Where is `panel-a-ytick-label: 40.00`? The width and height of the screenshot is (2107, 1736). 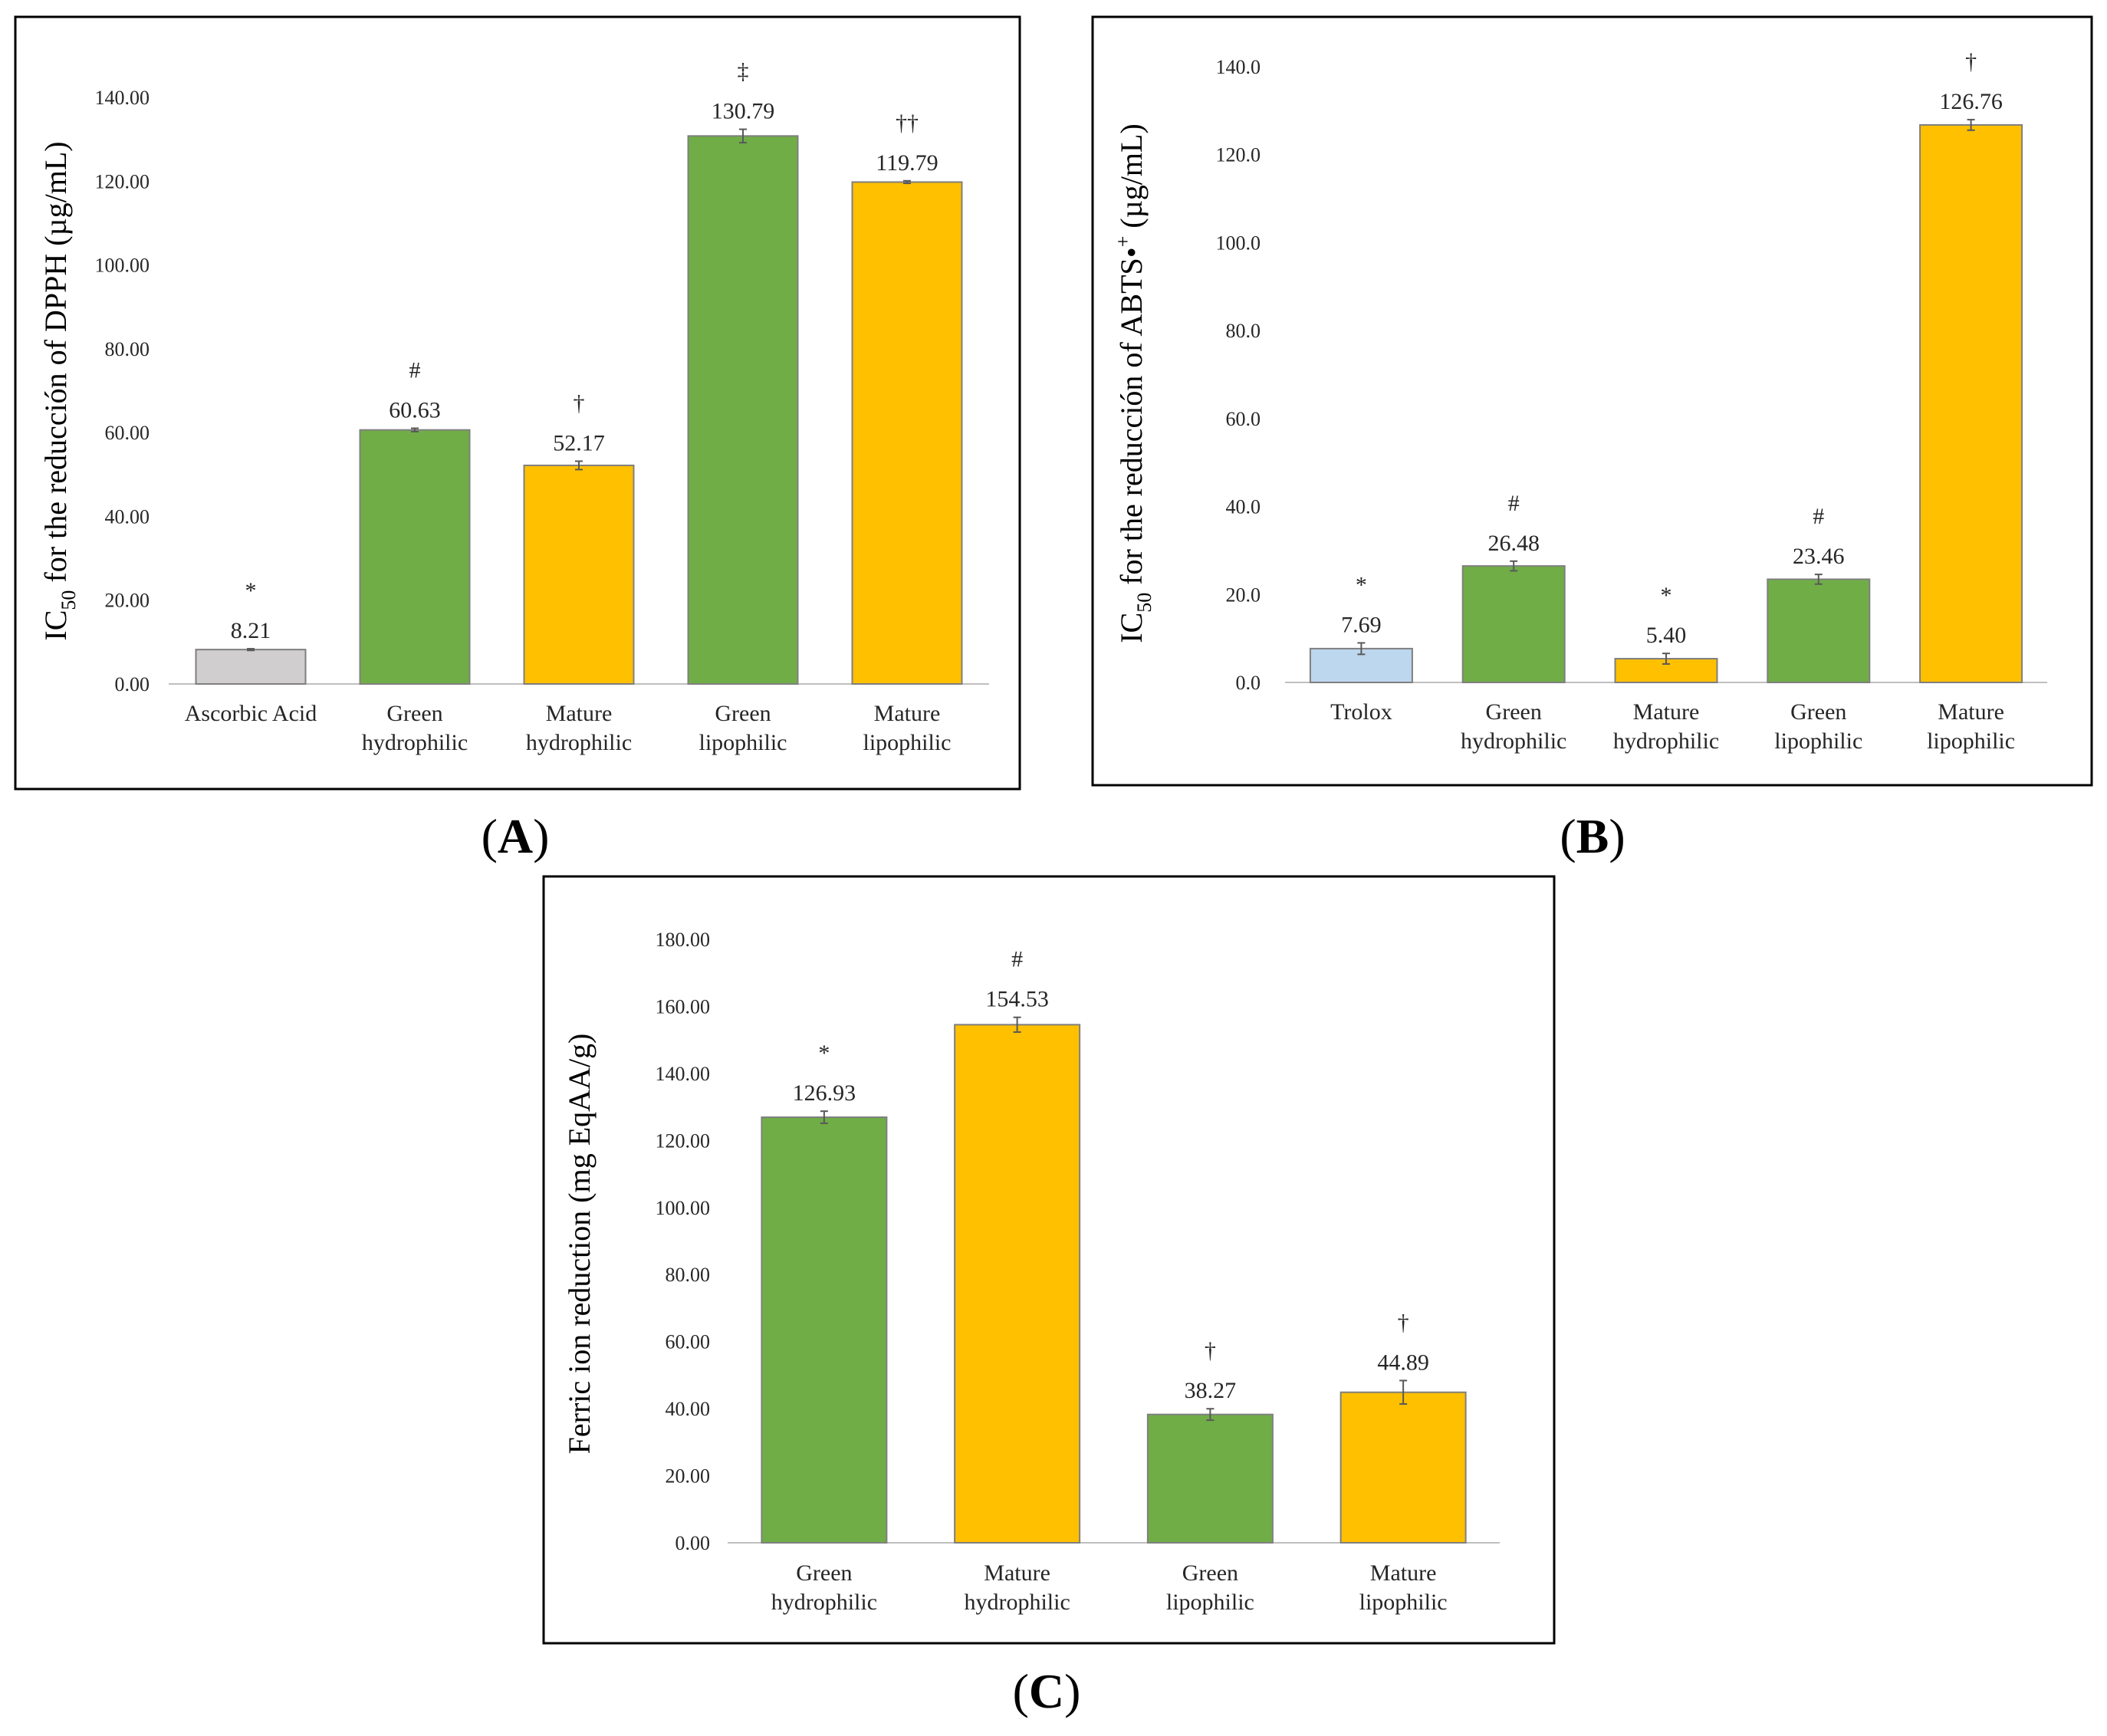 panel-a-ytick-label: 40.00 is located at coordinates (128, 516).